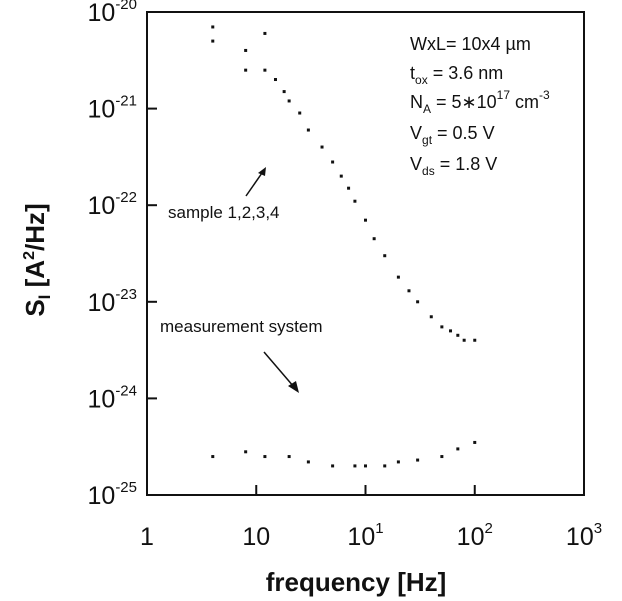  I want to click on annotation-system: measurement system, so click(241, 326).